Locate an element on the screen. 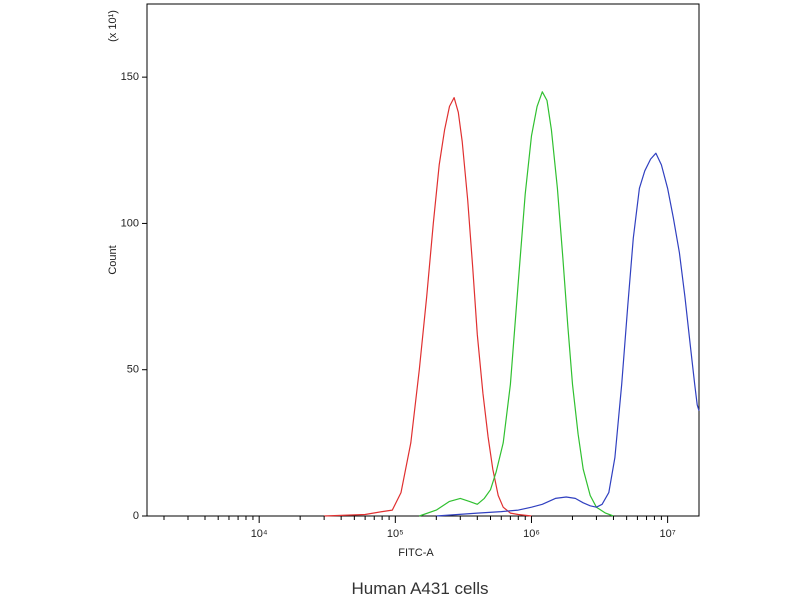 The image size is (800, 600). y-tick-label: 150 is located at coordinates (130, 77).